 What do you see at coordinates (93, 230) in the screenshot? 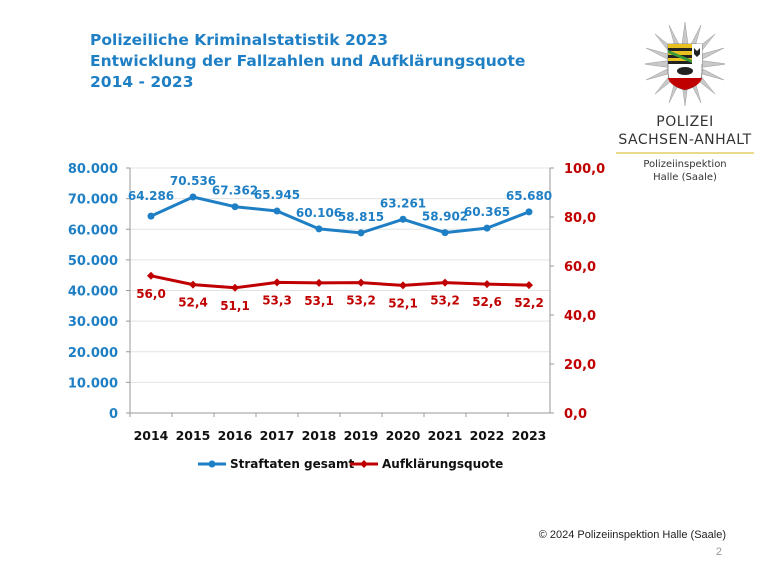
I see `left-tick-label: 60.000` at bounding box center [93, 230].